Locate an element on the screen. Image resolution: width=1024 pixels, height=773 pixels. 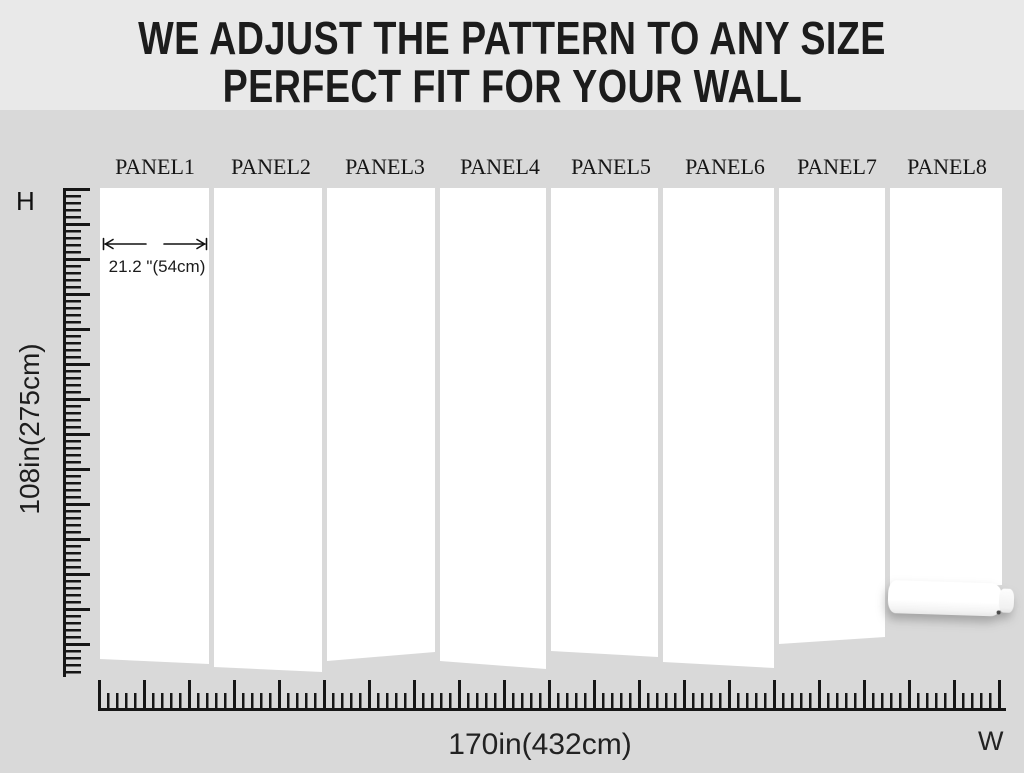
wall-width-label: 170in(432cm) is located at coordinates (540, 744).